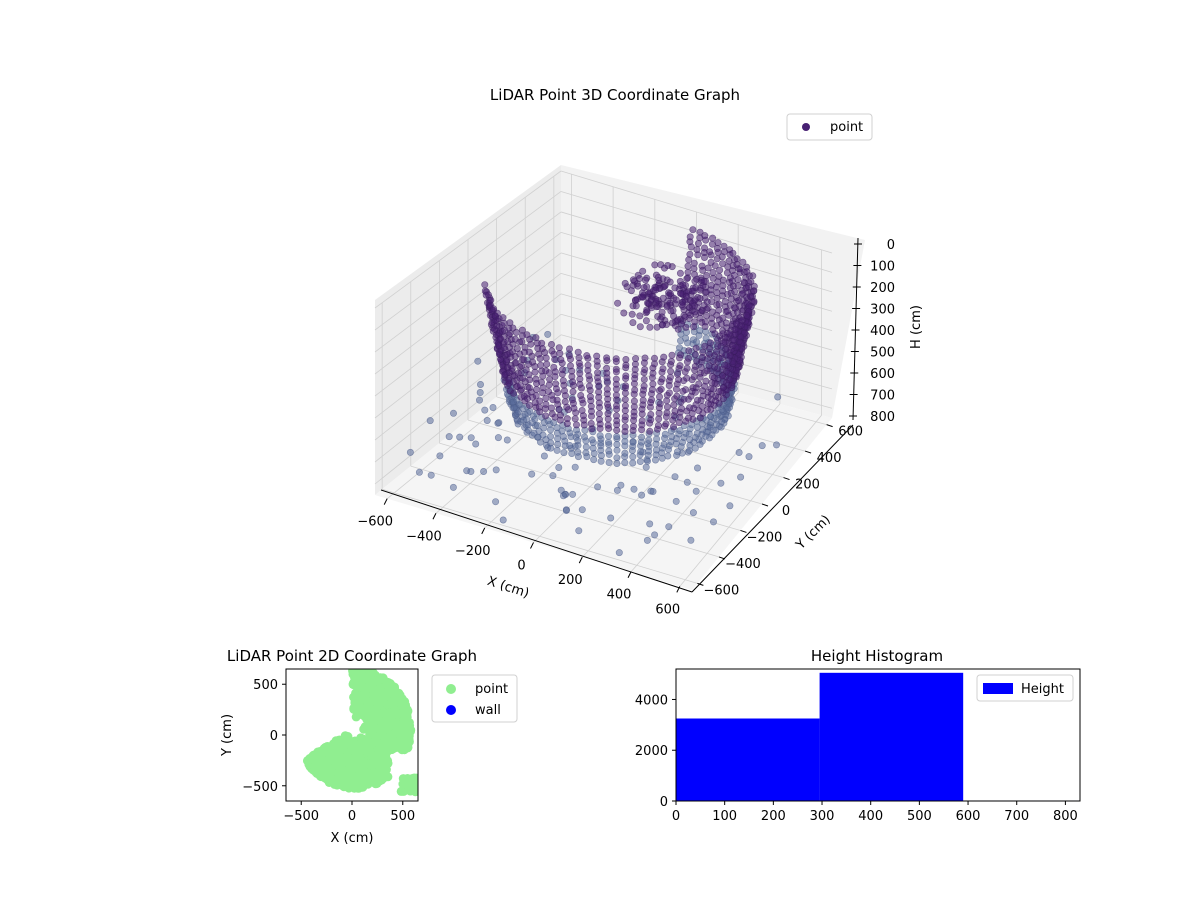  Describe the element at coordinates (722, 590) in the screenshot. I see `y-tick-label: −600` at that location.